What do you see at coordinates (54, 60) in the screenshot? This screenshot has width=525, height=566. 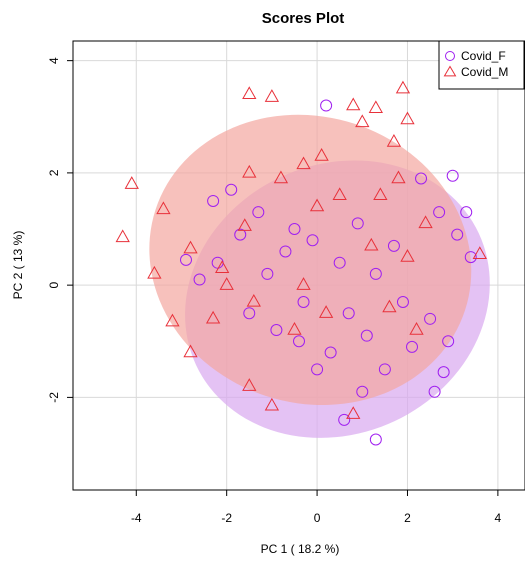 I see `y-tick-label: 4` at bounding box center [54, 60].